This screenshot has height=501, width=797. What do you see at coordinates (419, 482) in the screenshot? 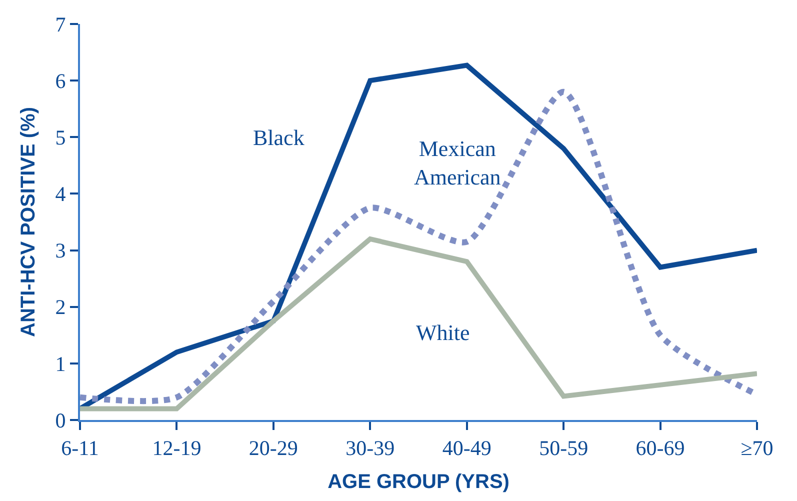
I see `x-axis-title: AGE GROUP (YRS)` at bounding box center [419, 482].